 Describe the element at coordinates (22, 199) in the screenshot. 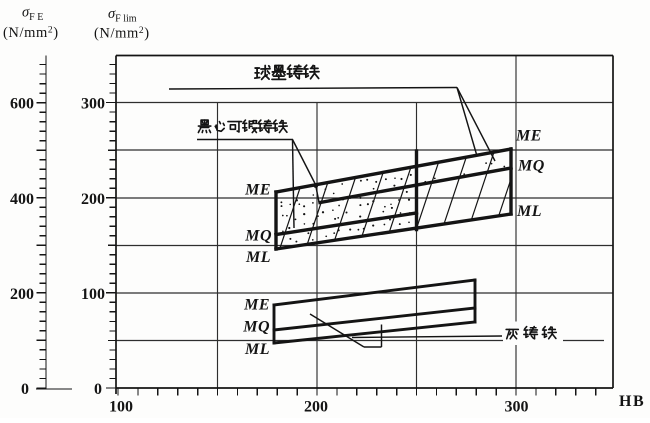

I see `svg-text: 400` at that location.